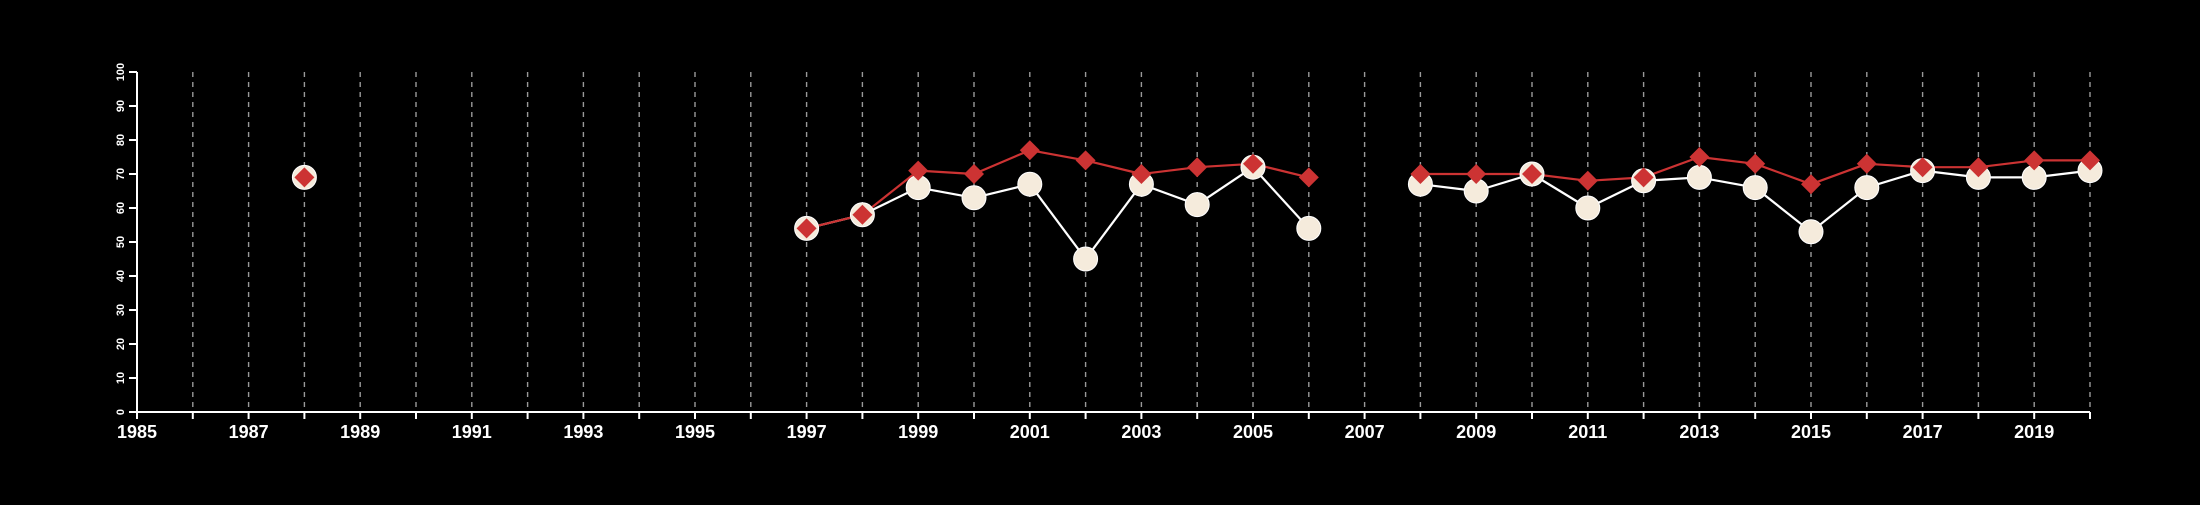  Describe the element at coordinates (807, 432) in the screenshot. I see `x-tick-label: 1997` at that location.